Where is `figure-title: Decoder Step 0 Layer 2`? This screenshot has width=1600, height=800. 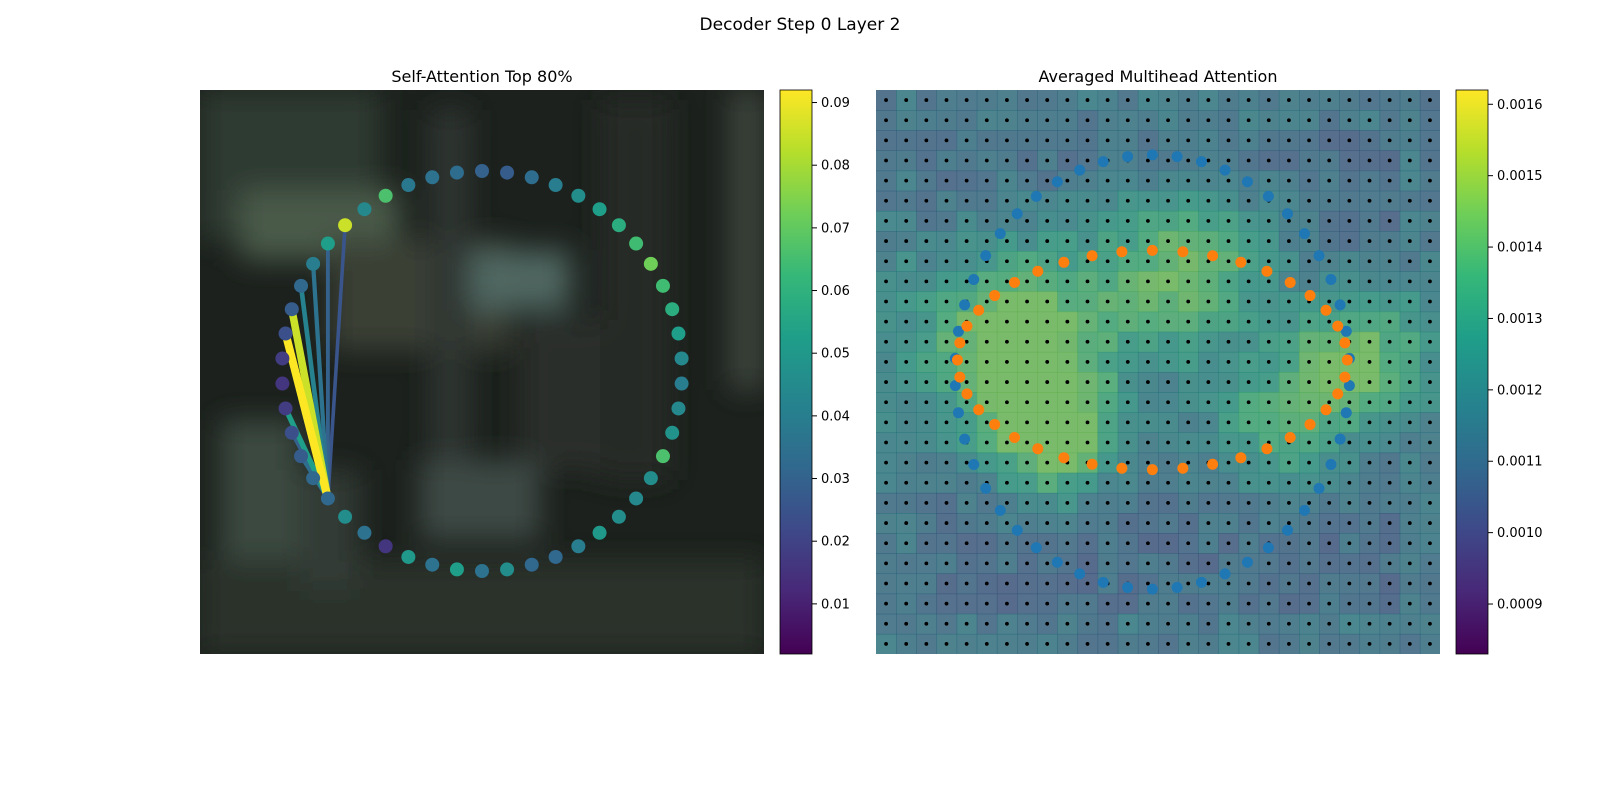
figure-title: Decoder Step 0 Layer 2 is located at coordinates (800, 25).